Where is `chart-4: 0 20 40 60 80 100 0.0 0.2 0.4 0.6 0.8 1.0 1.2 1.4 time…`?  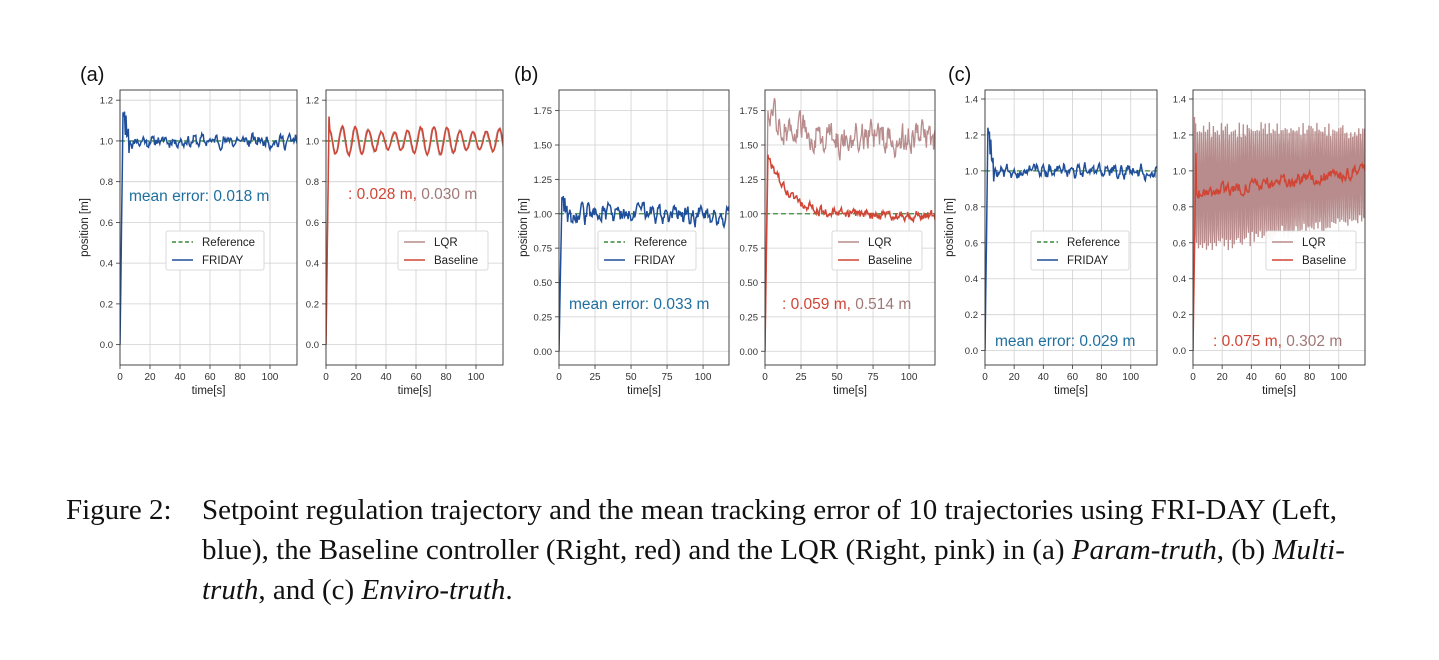 chart-4: 0 20 40 60 80 100 0.0 0.2 0.4 0.6 0.8 1.0 1.2 1.4 time… is located at coordinates (1051, 243).